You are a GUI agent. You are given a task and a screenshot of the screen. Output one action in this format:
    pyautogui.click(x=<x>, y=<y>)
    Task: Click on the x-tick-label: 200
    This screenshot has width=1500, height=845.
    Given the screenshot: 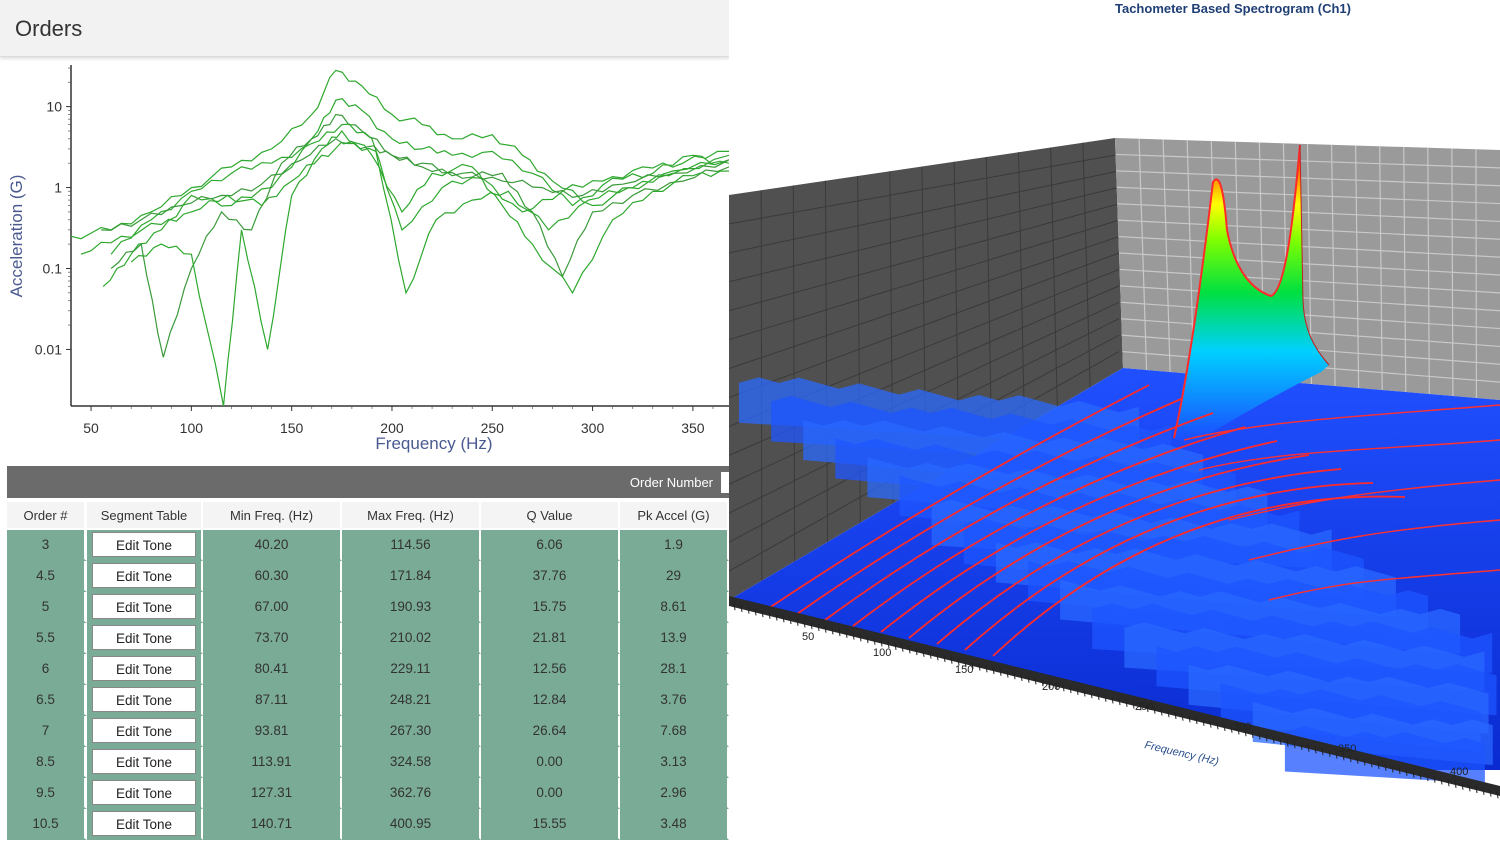 What is the action you would take?
    pyautogui.click(x=392, y=428)
    